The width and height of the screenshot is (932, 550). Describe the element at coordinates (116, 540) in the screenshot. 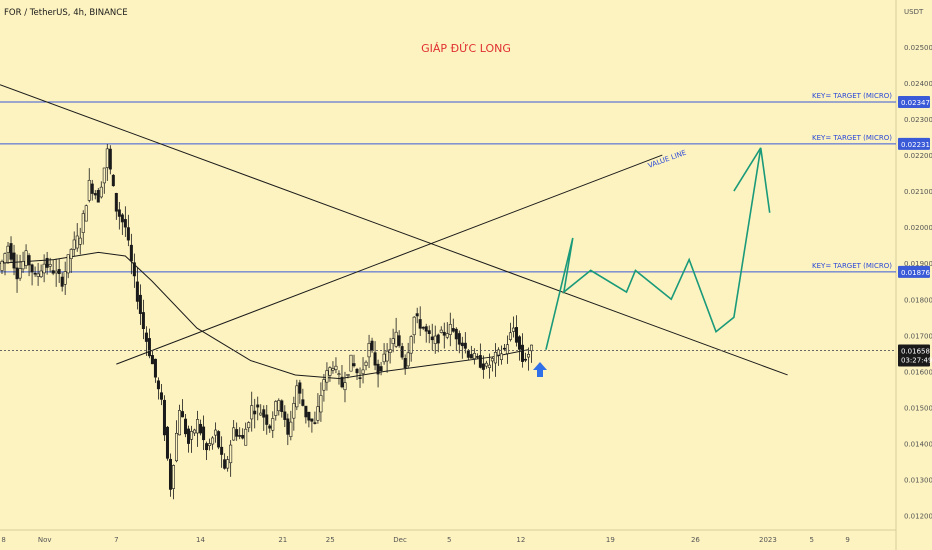

I see `x-tick-label: 7` at that location.